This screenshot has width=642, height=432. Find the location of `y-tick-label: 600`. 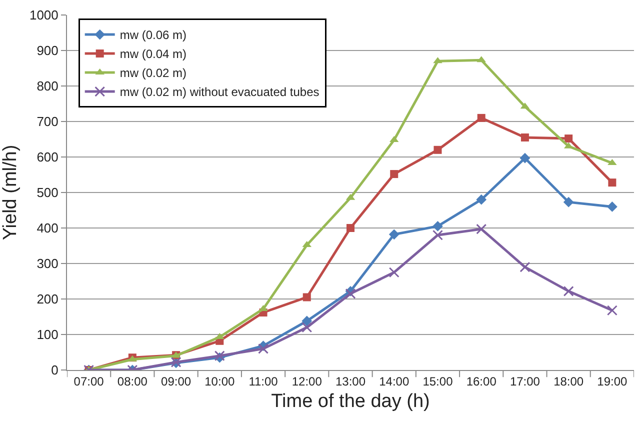

y-tick-label: 600 is located at coordinates (47, 157).